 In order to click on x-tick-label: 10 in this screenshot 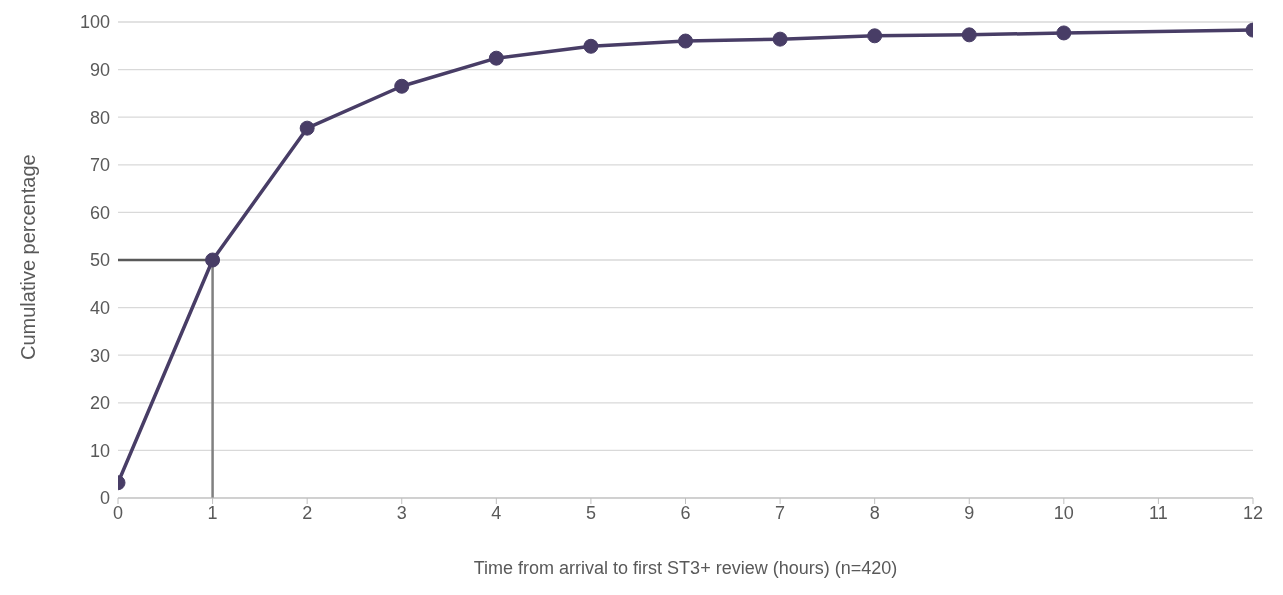, I will do `click(1063, 512)`.